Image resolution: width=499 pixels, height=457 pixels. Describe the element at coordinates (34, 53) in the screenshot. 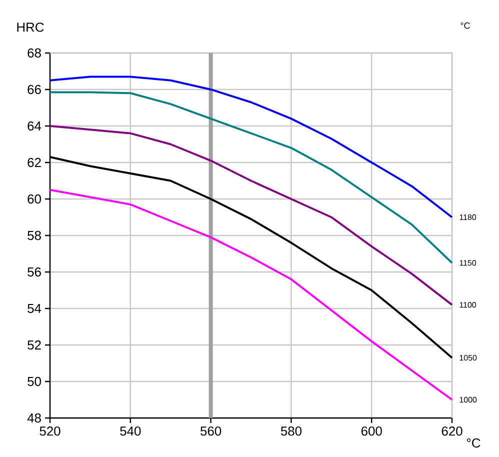

I see `y-tick-label: 68` at that location.